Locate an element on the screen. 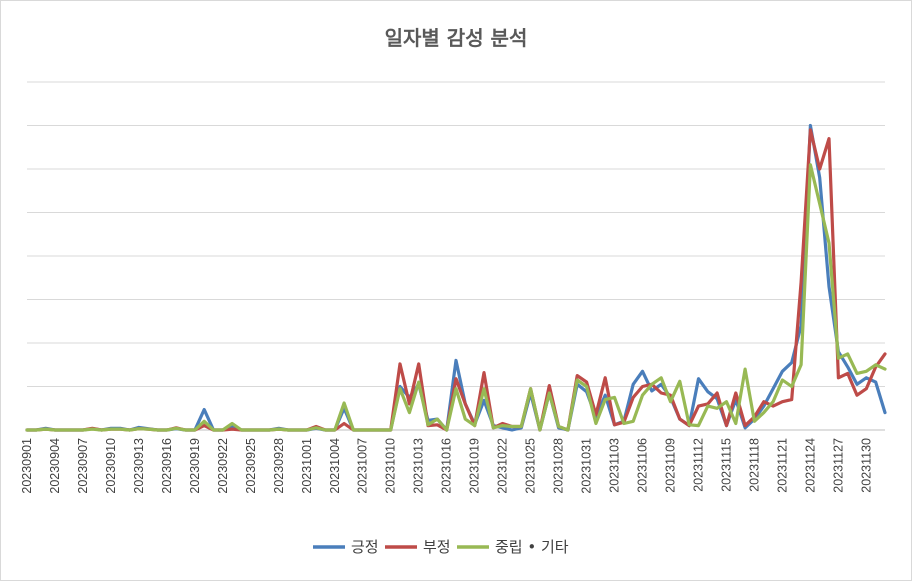  legend-label: 긍정 is located at coordinates (365, 547).